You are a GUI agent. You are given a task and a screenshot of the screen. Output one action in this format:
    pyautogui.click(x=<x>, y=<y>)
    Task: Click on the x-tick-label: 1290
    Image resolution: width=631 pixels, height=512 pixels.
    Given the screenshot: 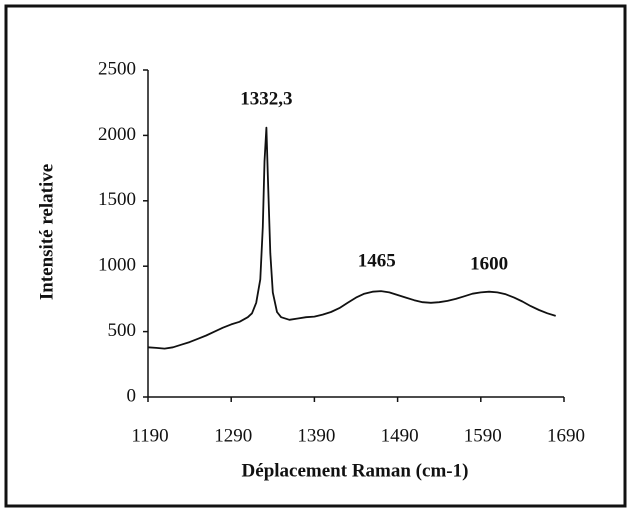 What is the action you would take?
    pyautogui.click(x=233, y=435)
    